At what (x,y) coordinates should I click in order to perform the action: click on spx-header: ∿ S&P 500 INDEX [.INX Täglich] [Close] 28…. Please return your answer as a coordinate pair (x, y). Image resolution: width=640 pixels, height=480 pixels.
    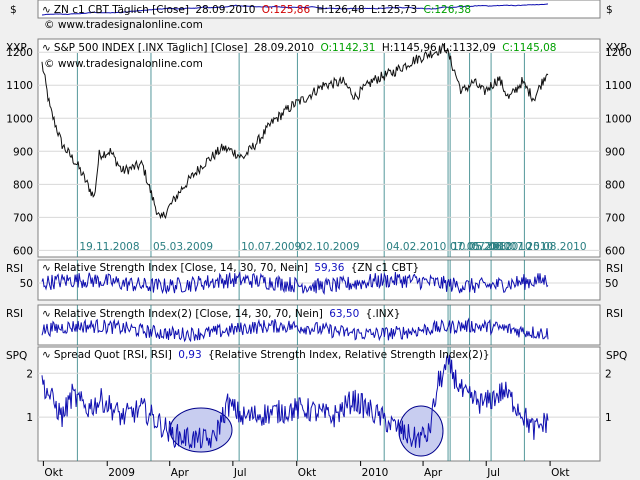
    Looking at the image, I should click on (300, 48).